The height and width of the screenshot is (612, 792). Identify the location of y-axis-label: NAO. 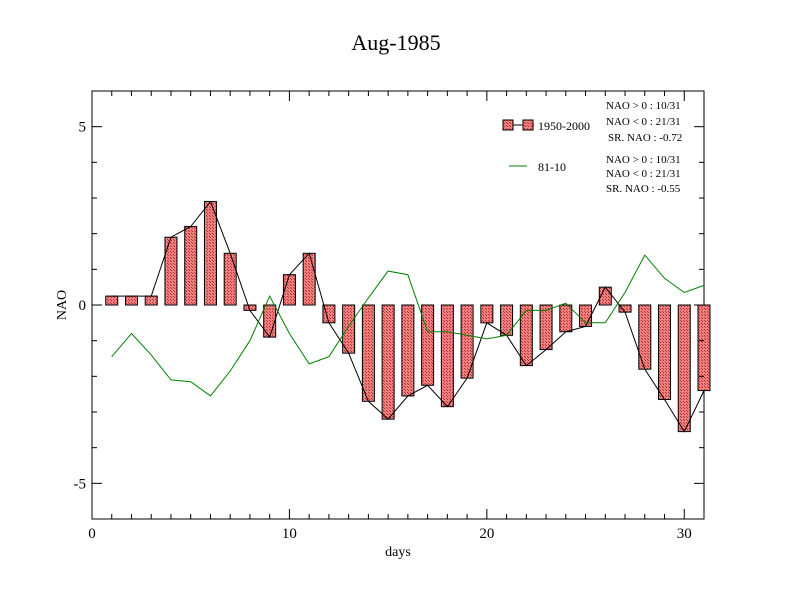
(62, 305).